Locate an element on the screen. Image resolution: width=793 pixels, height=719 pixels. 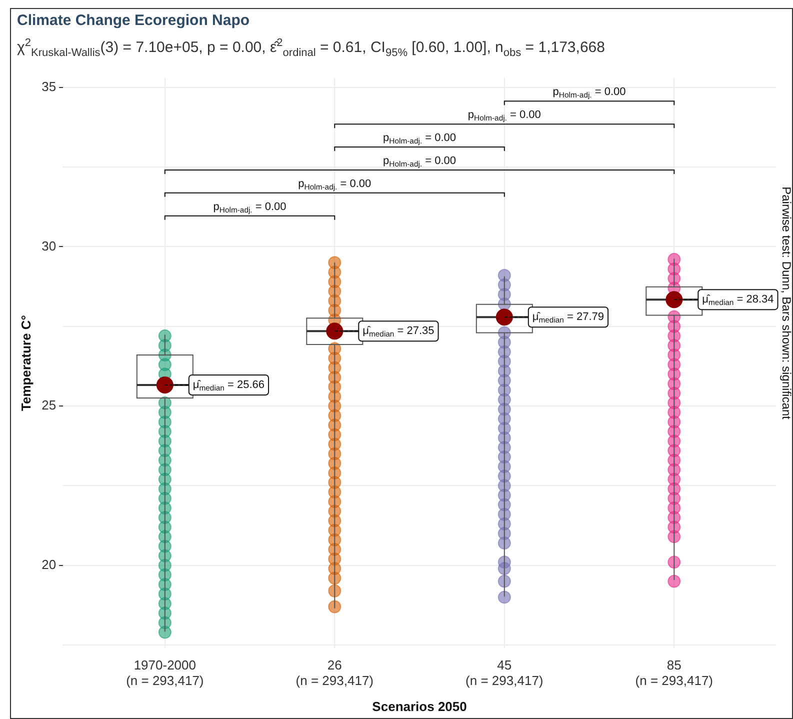
y-tick-label: 35 is located at coordinates (49, 86).